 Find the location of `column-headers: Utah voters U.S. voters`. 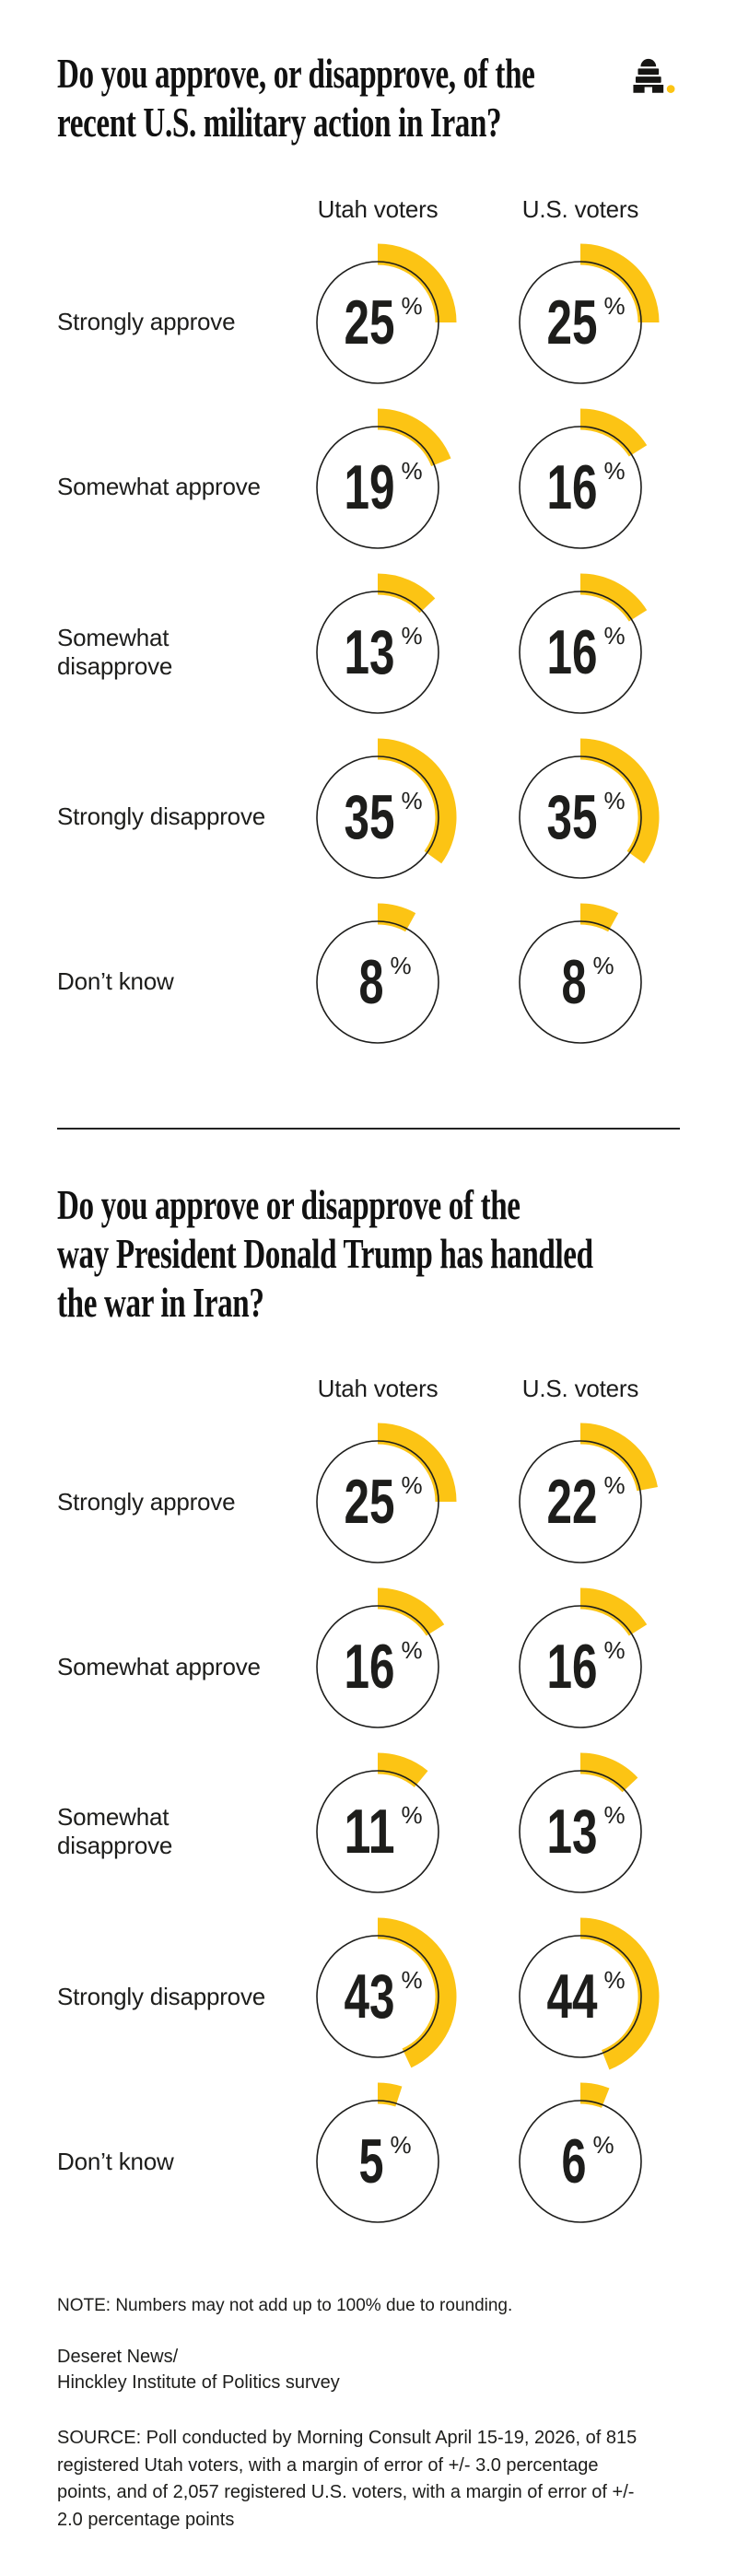

column-headers: Utah voters U.S. voters is located at coordinates (368, 1389).